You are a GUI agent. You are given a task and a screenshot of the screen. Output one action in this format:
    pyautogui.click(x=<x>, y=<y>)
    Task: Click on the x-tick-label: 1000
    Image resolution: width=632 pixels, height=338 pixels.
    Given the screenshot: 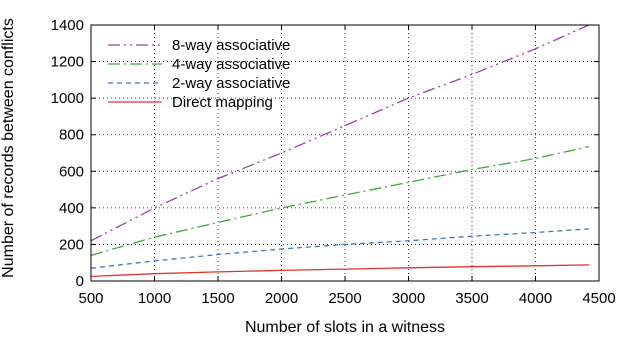 What is the action you would take?
    pyautogui.click(x=154, y=298)
    